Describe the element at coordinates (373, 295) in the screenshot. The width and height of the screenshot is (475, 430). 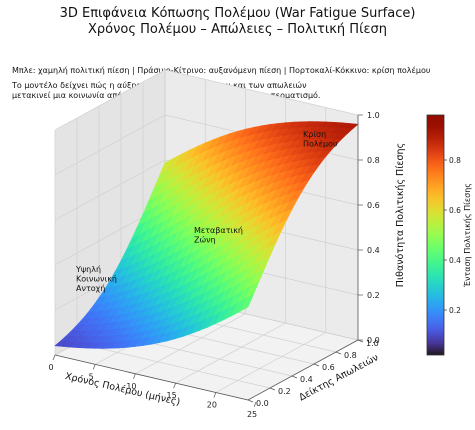
I see `z-tick-label: 0.2` at that location.